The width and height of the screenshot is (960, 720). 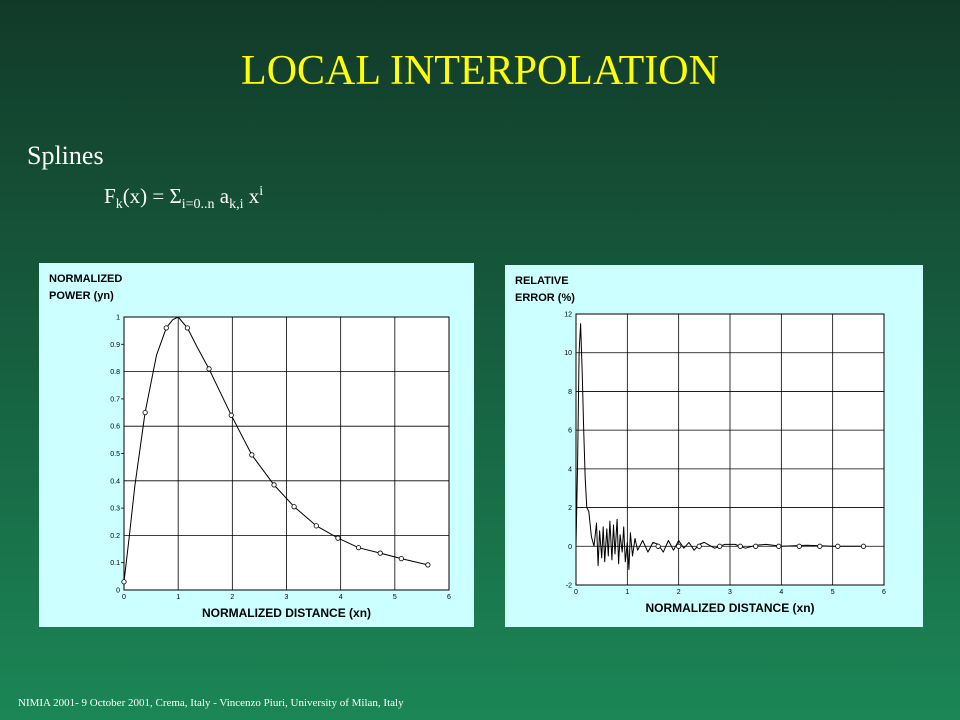 What do you see at coordinates (568, 315) in the screenshot?
I see `y-tick-label: 12` at bounding box center [568, 315].